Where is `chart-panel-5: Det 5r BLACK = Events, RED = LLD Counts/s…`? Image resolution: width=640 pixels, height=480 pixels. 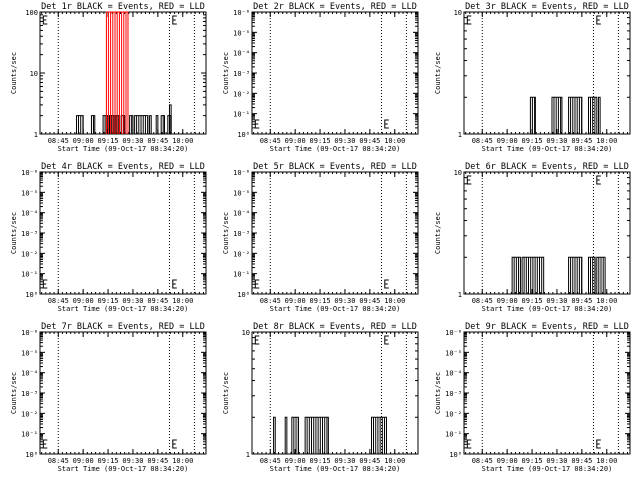 chart-panel-5: Det 5r BLACK = Events, RED = LLD Counts/s… is located at coordinates (320, 237).